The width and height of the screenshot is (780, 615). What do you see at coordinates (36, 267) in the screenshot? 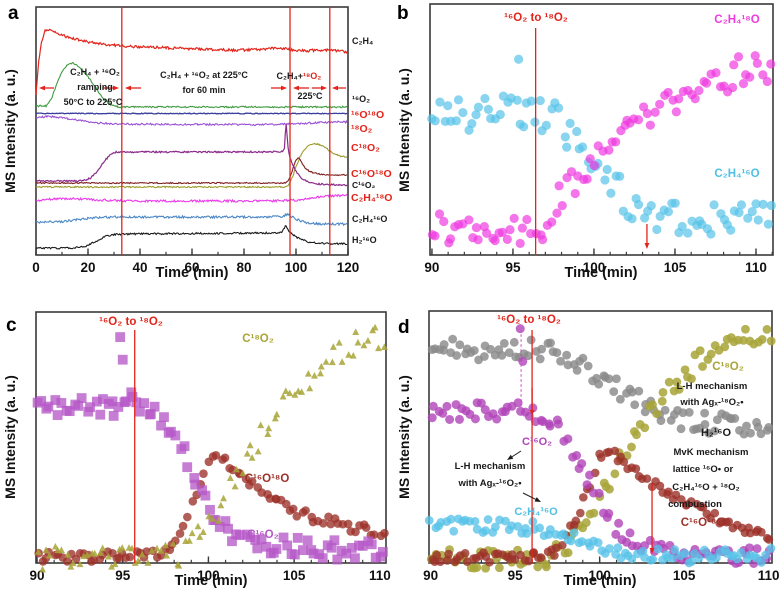
I see `panel-a-tick-label: 0` at bounding box center [36, 267].